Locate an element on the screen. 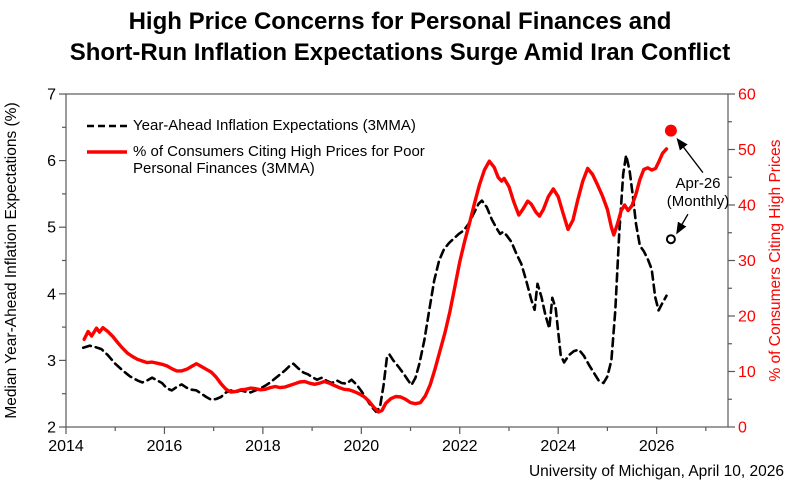 This screenshot has width=800, height=494. source-note: University of Michigan, April 10, 2026 is located at coordinates (656, 471).